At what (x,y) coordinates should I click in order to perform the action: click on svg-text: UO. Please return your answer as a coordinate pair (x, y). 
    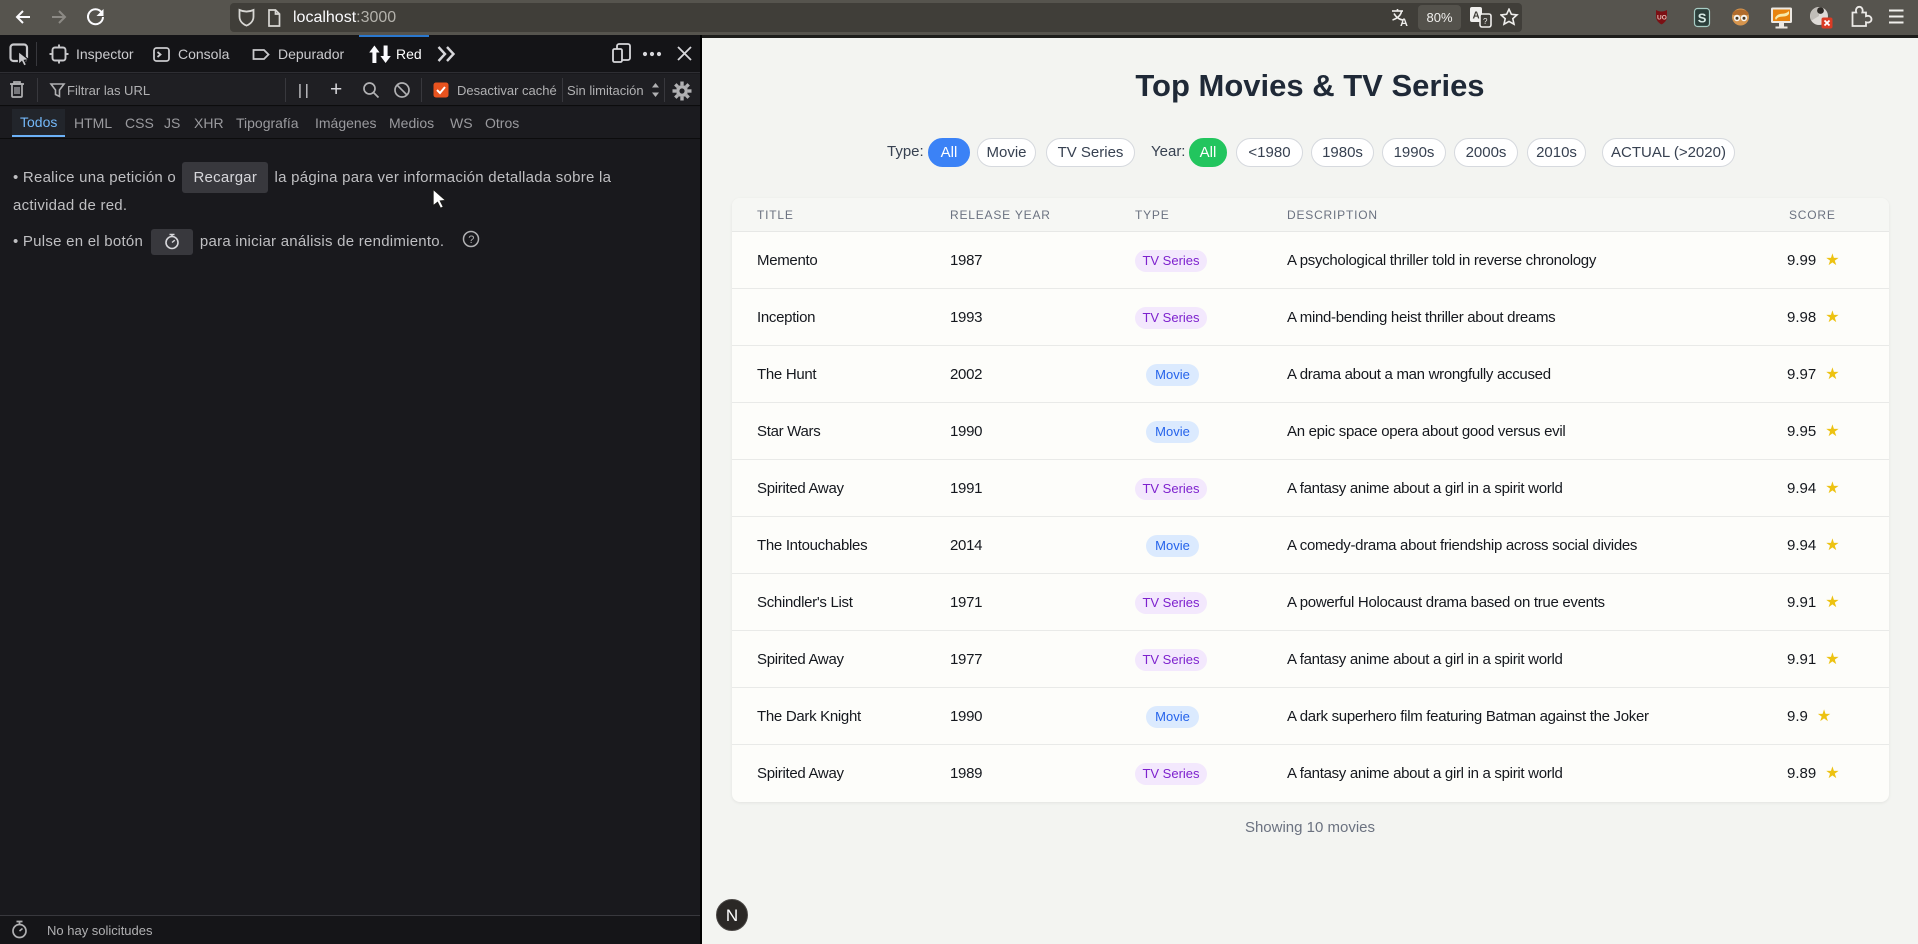
    Looking at the image, I should click on (1662, 18).